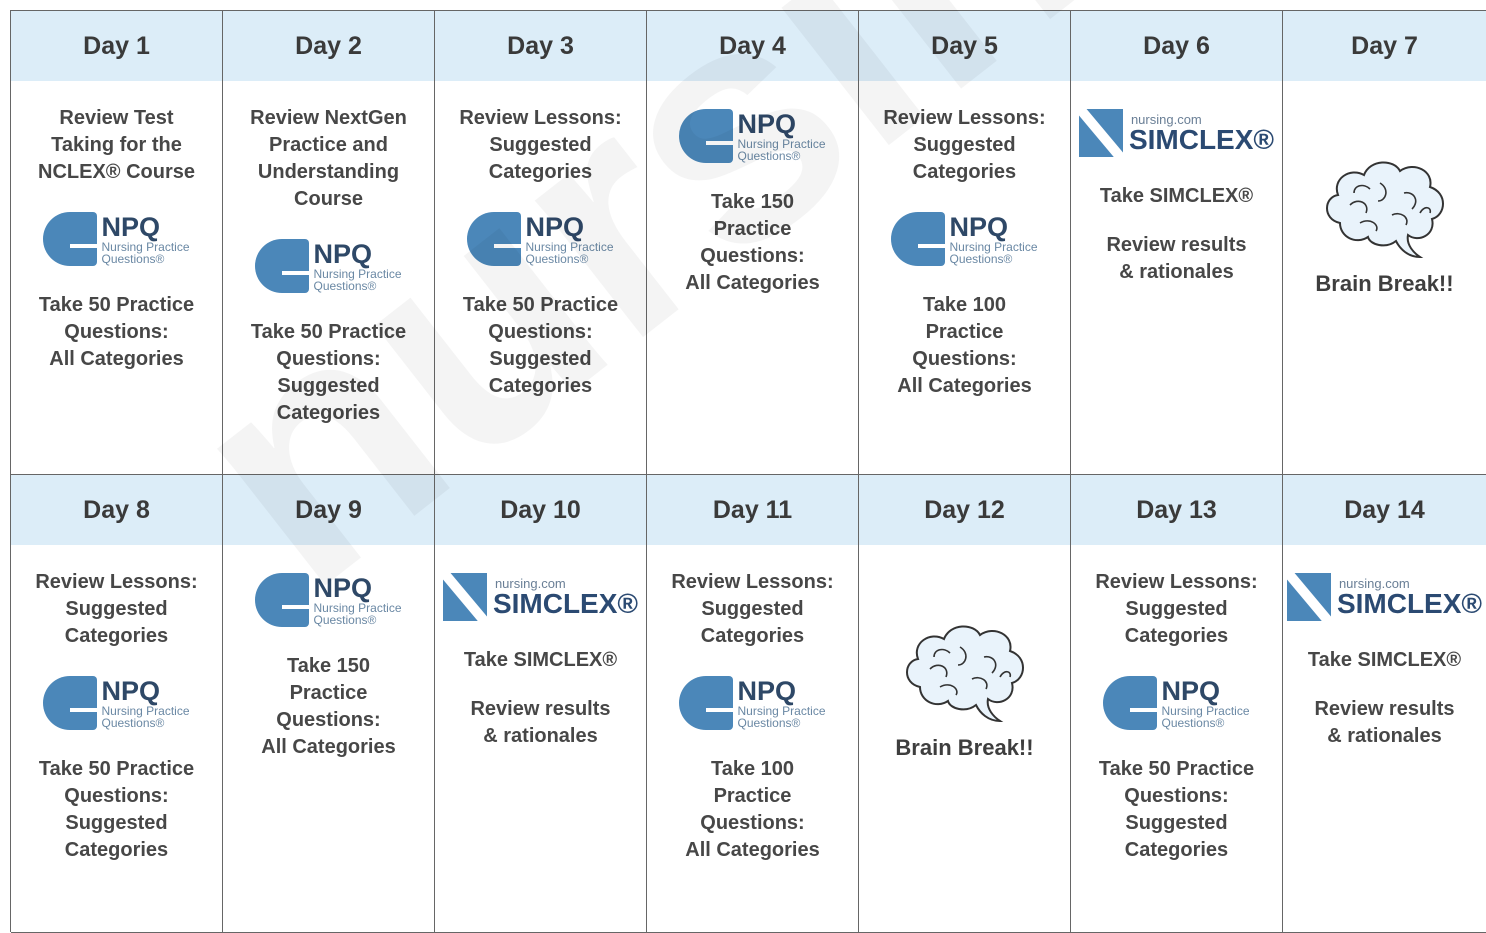  I want to click on task-text: Review results & rationales, so click(1384, 723).